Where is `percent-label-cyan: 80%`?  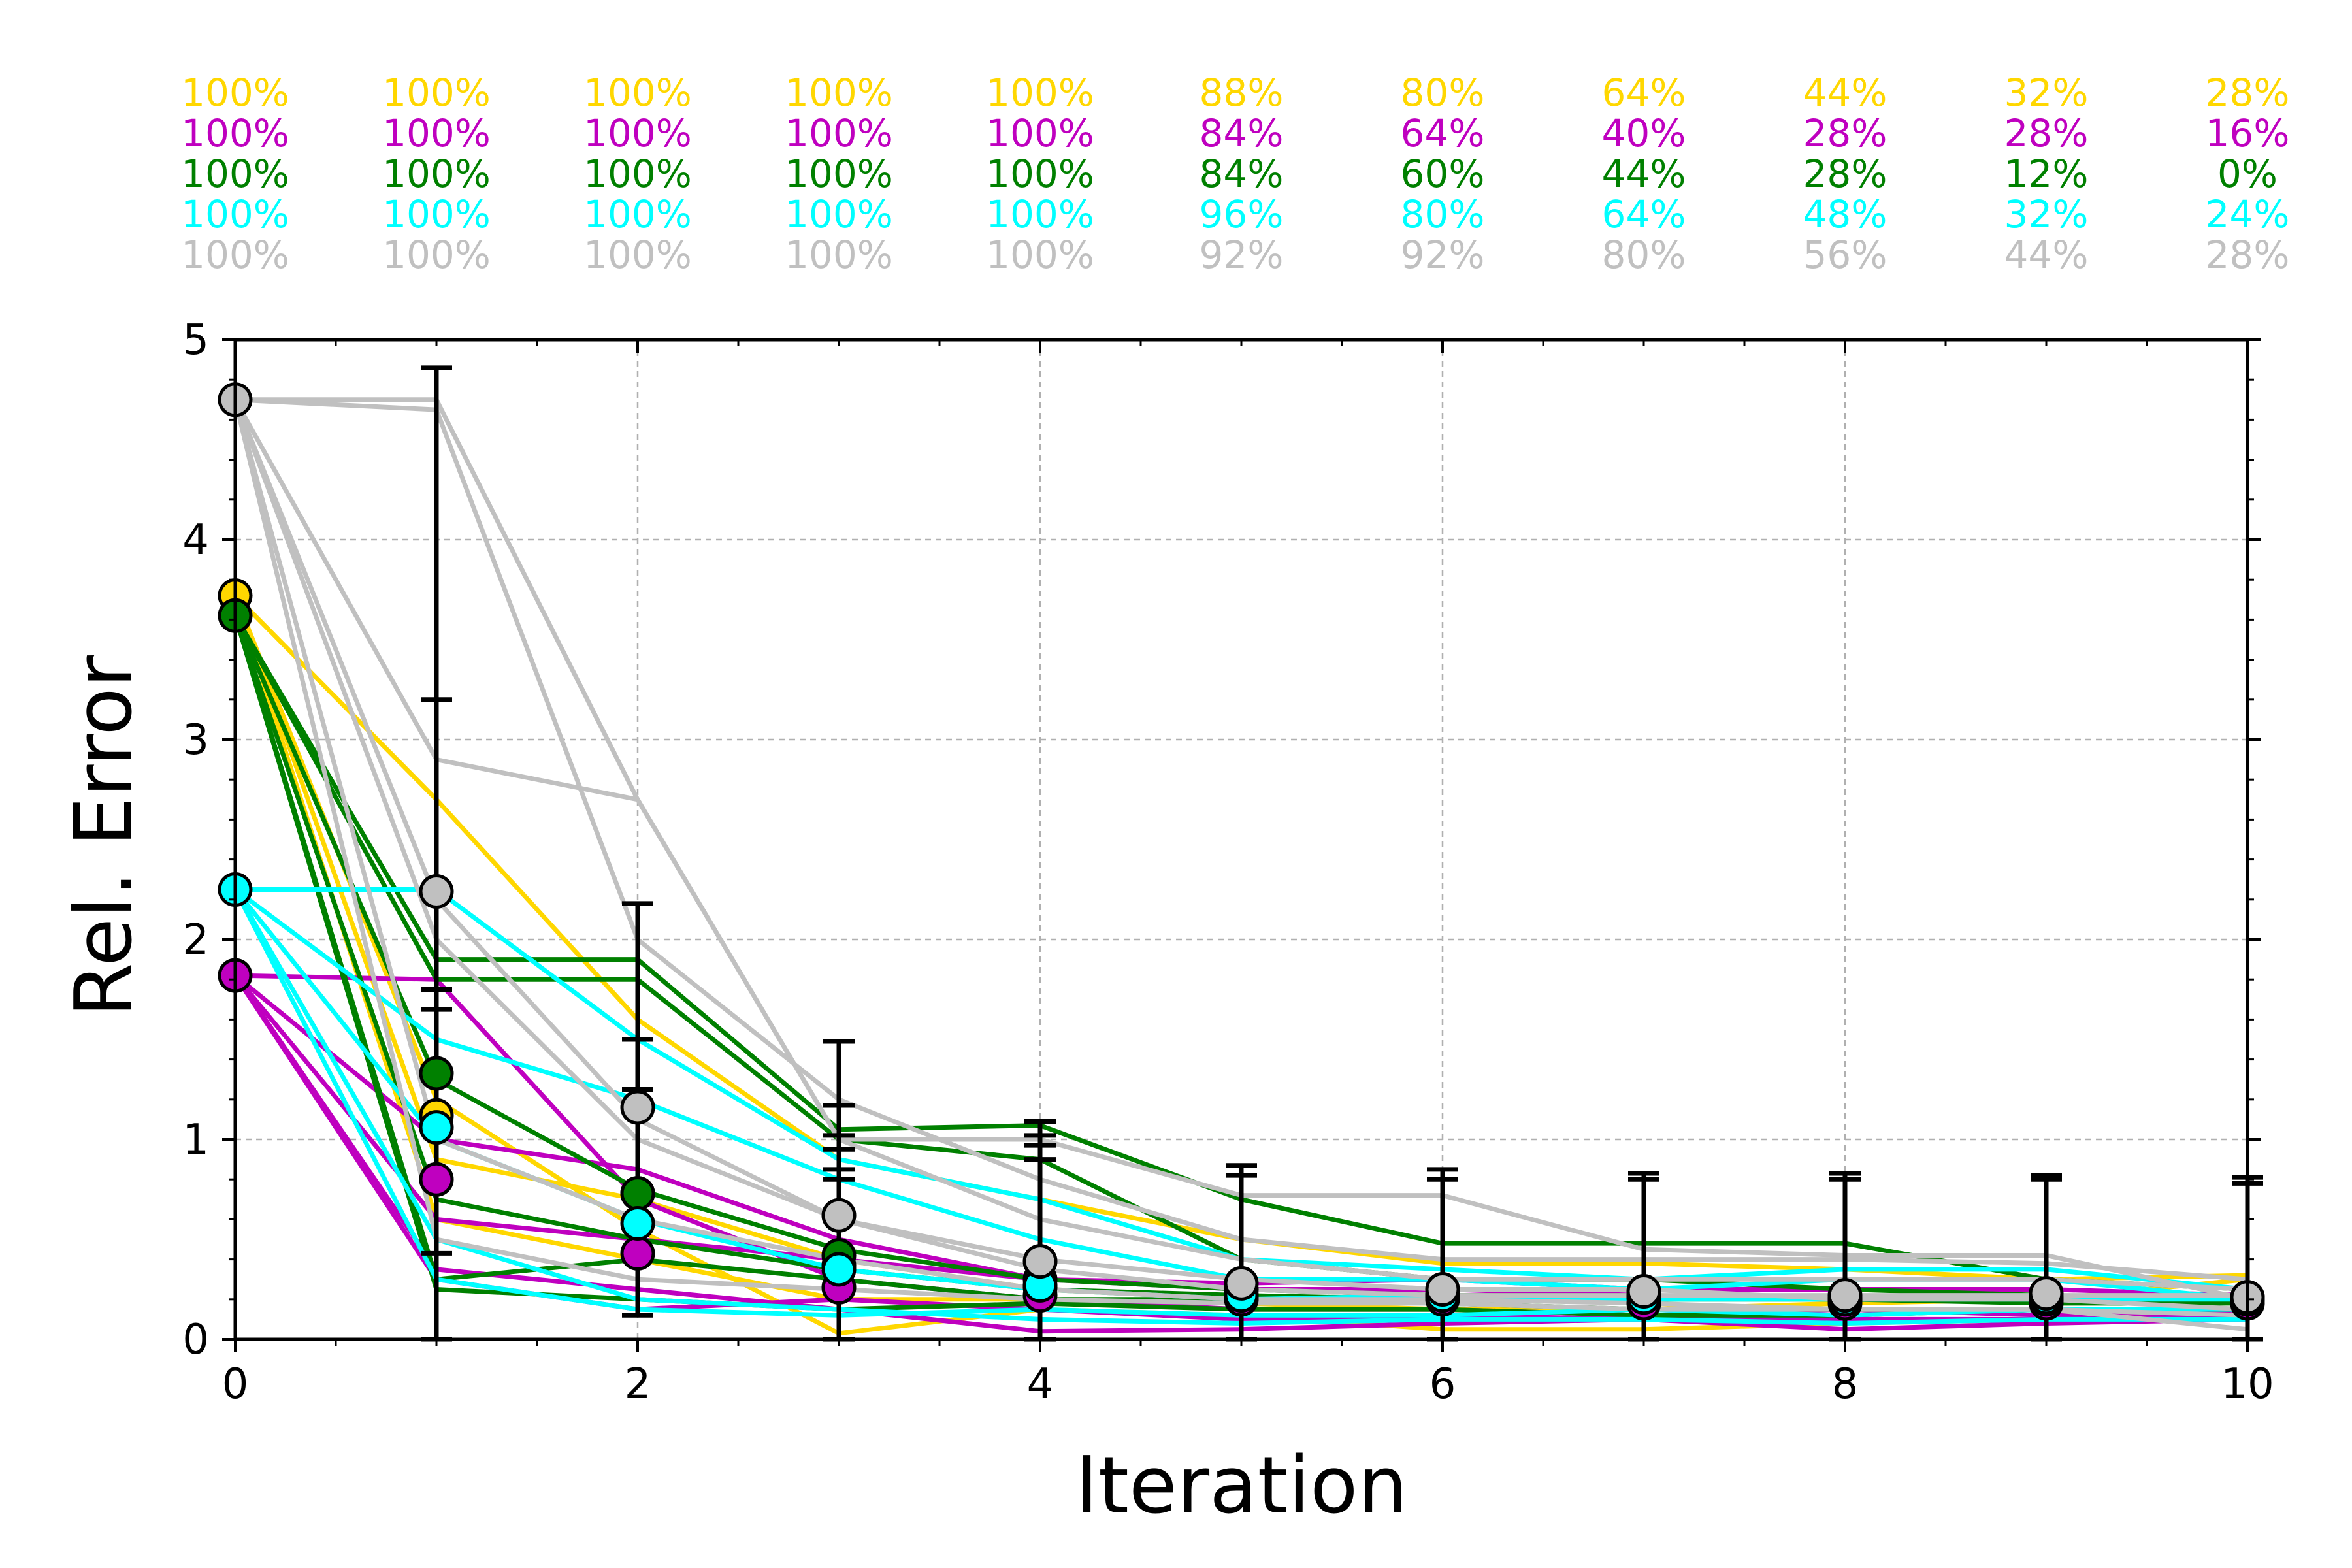
percent-label-cyan: 80% is located at coordinates (1443, 214).